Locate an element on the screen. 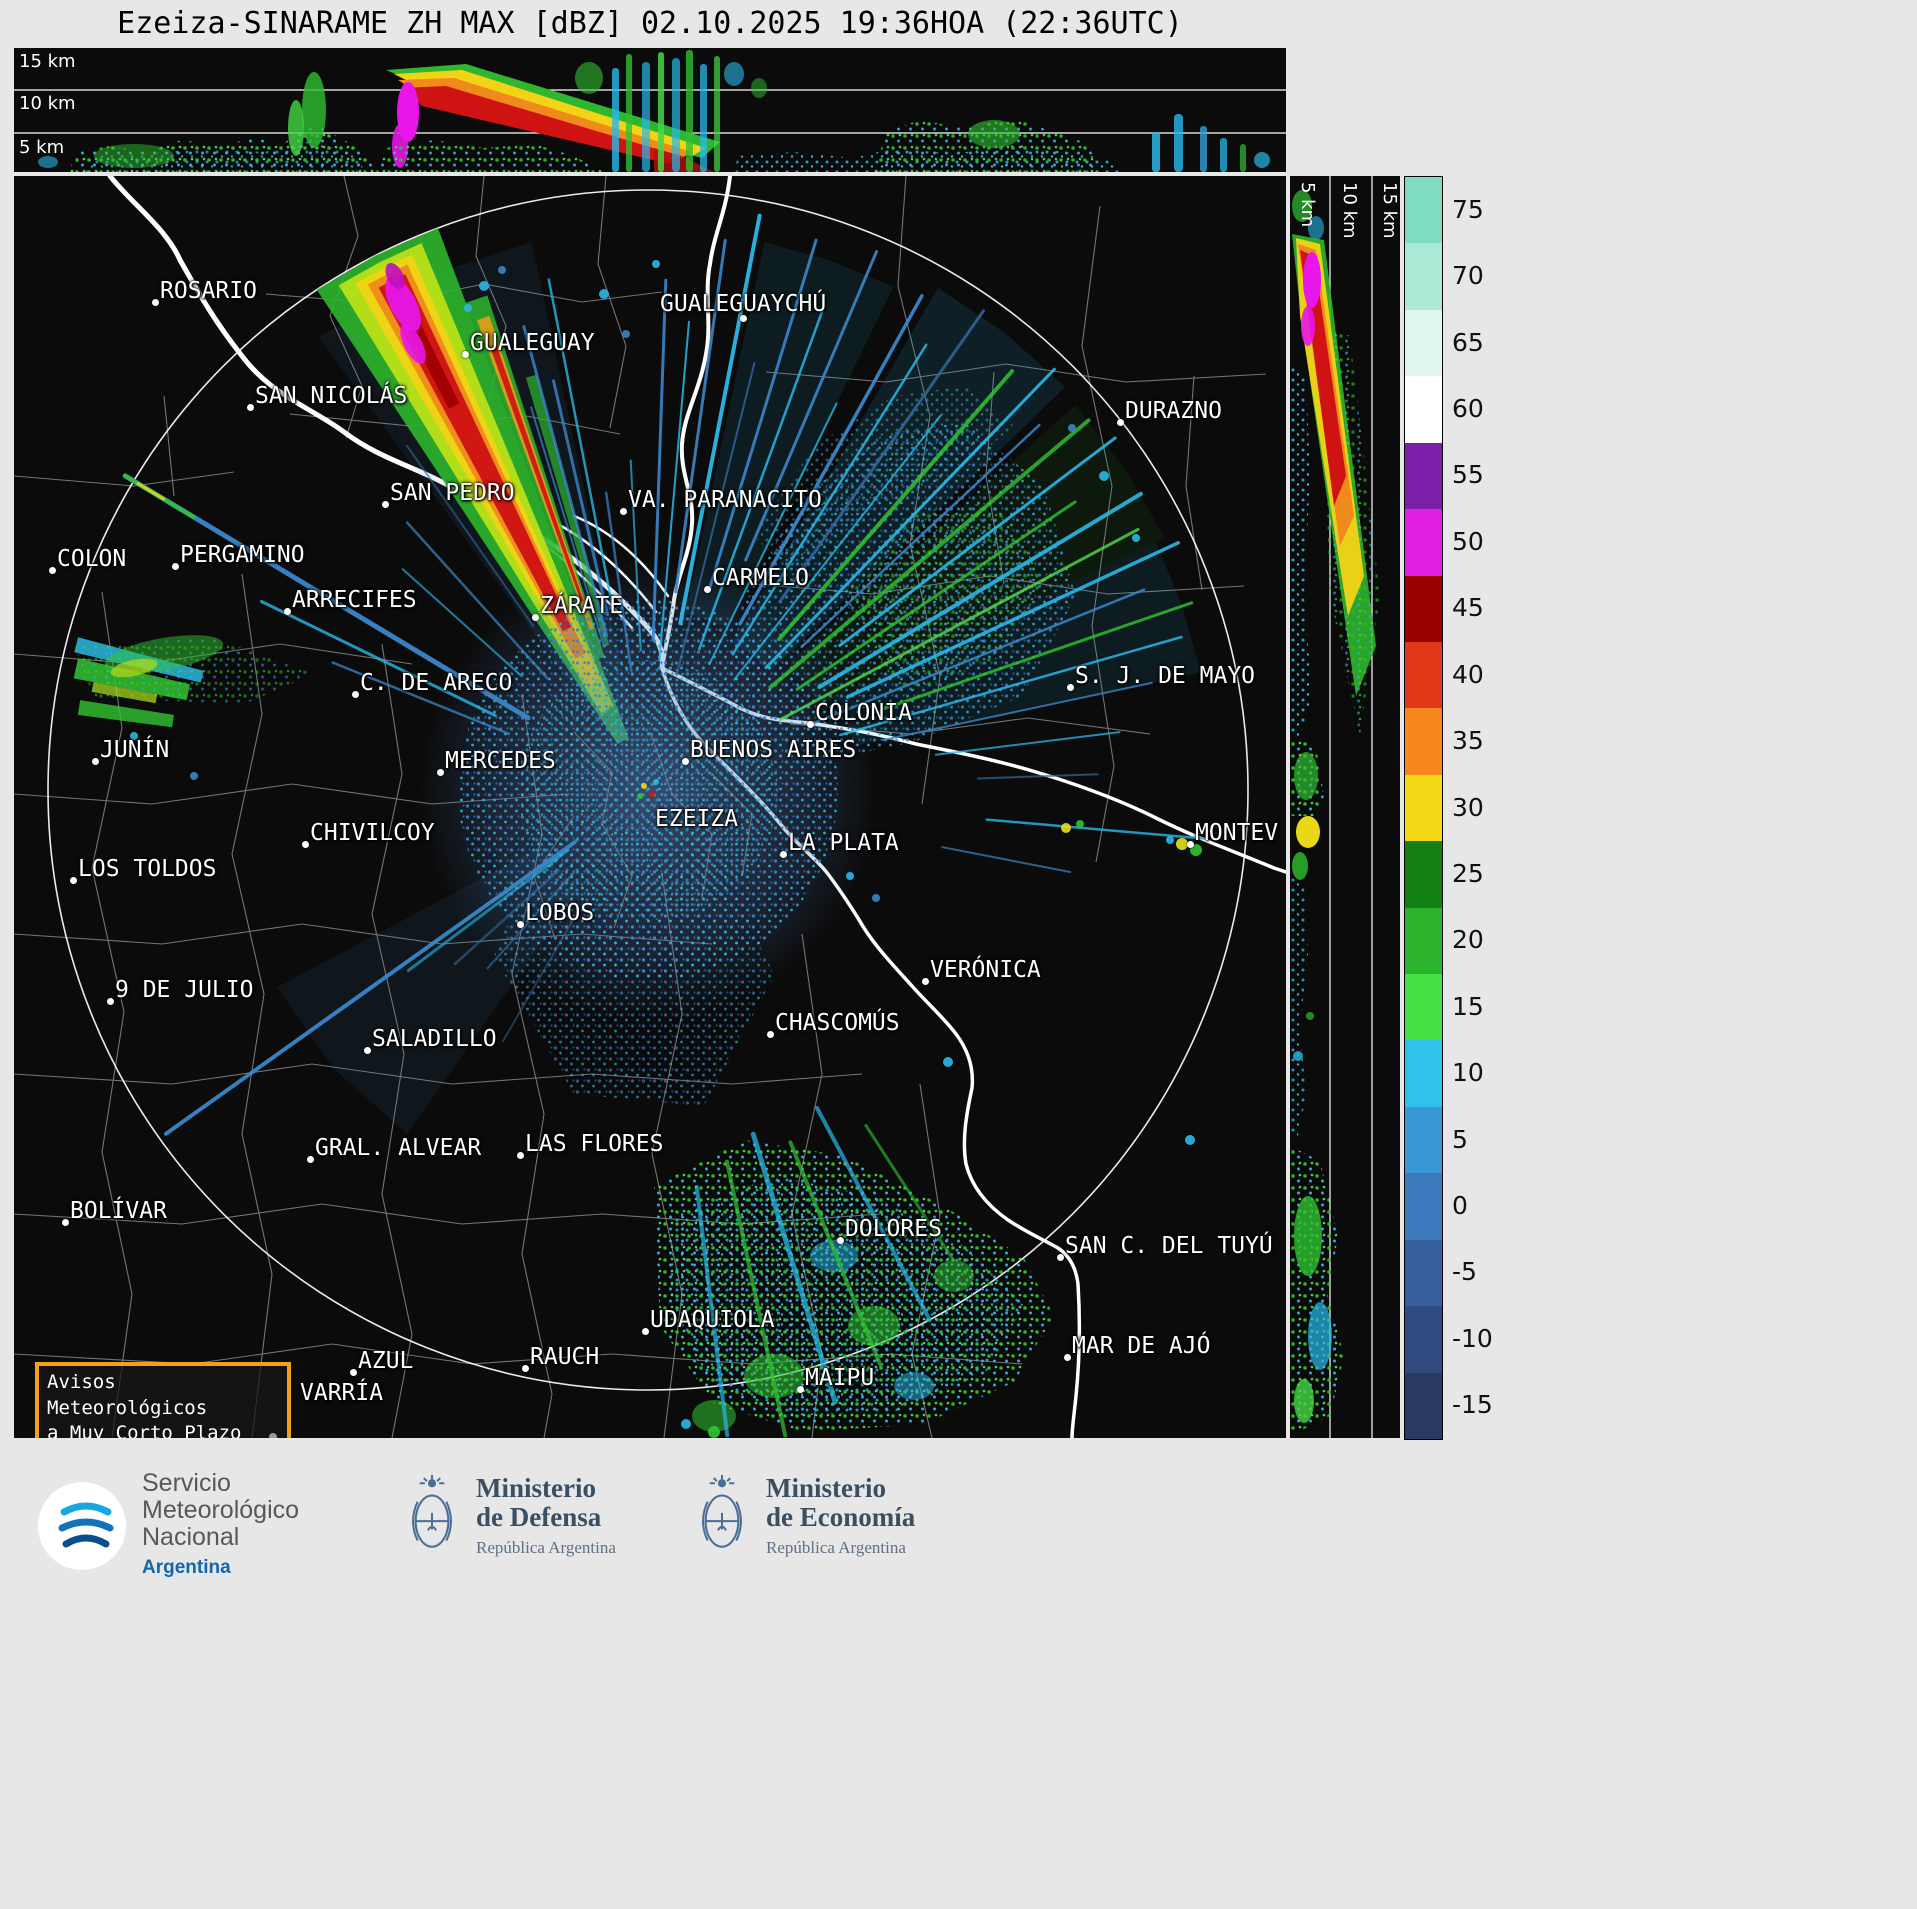 This screenshot has height=1909, width=1917. cross-section-right-echoes is located at coordinates (1335, 810).